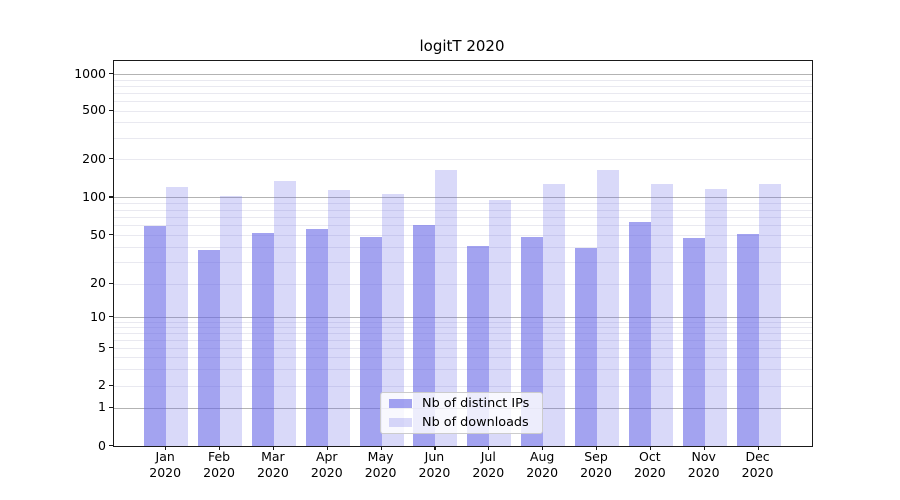 The height and width of the screenshot is (500, 900). I want to click on x-axis-tick-label-jun: Jun 2020, so click(434, 464).